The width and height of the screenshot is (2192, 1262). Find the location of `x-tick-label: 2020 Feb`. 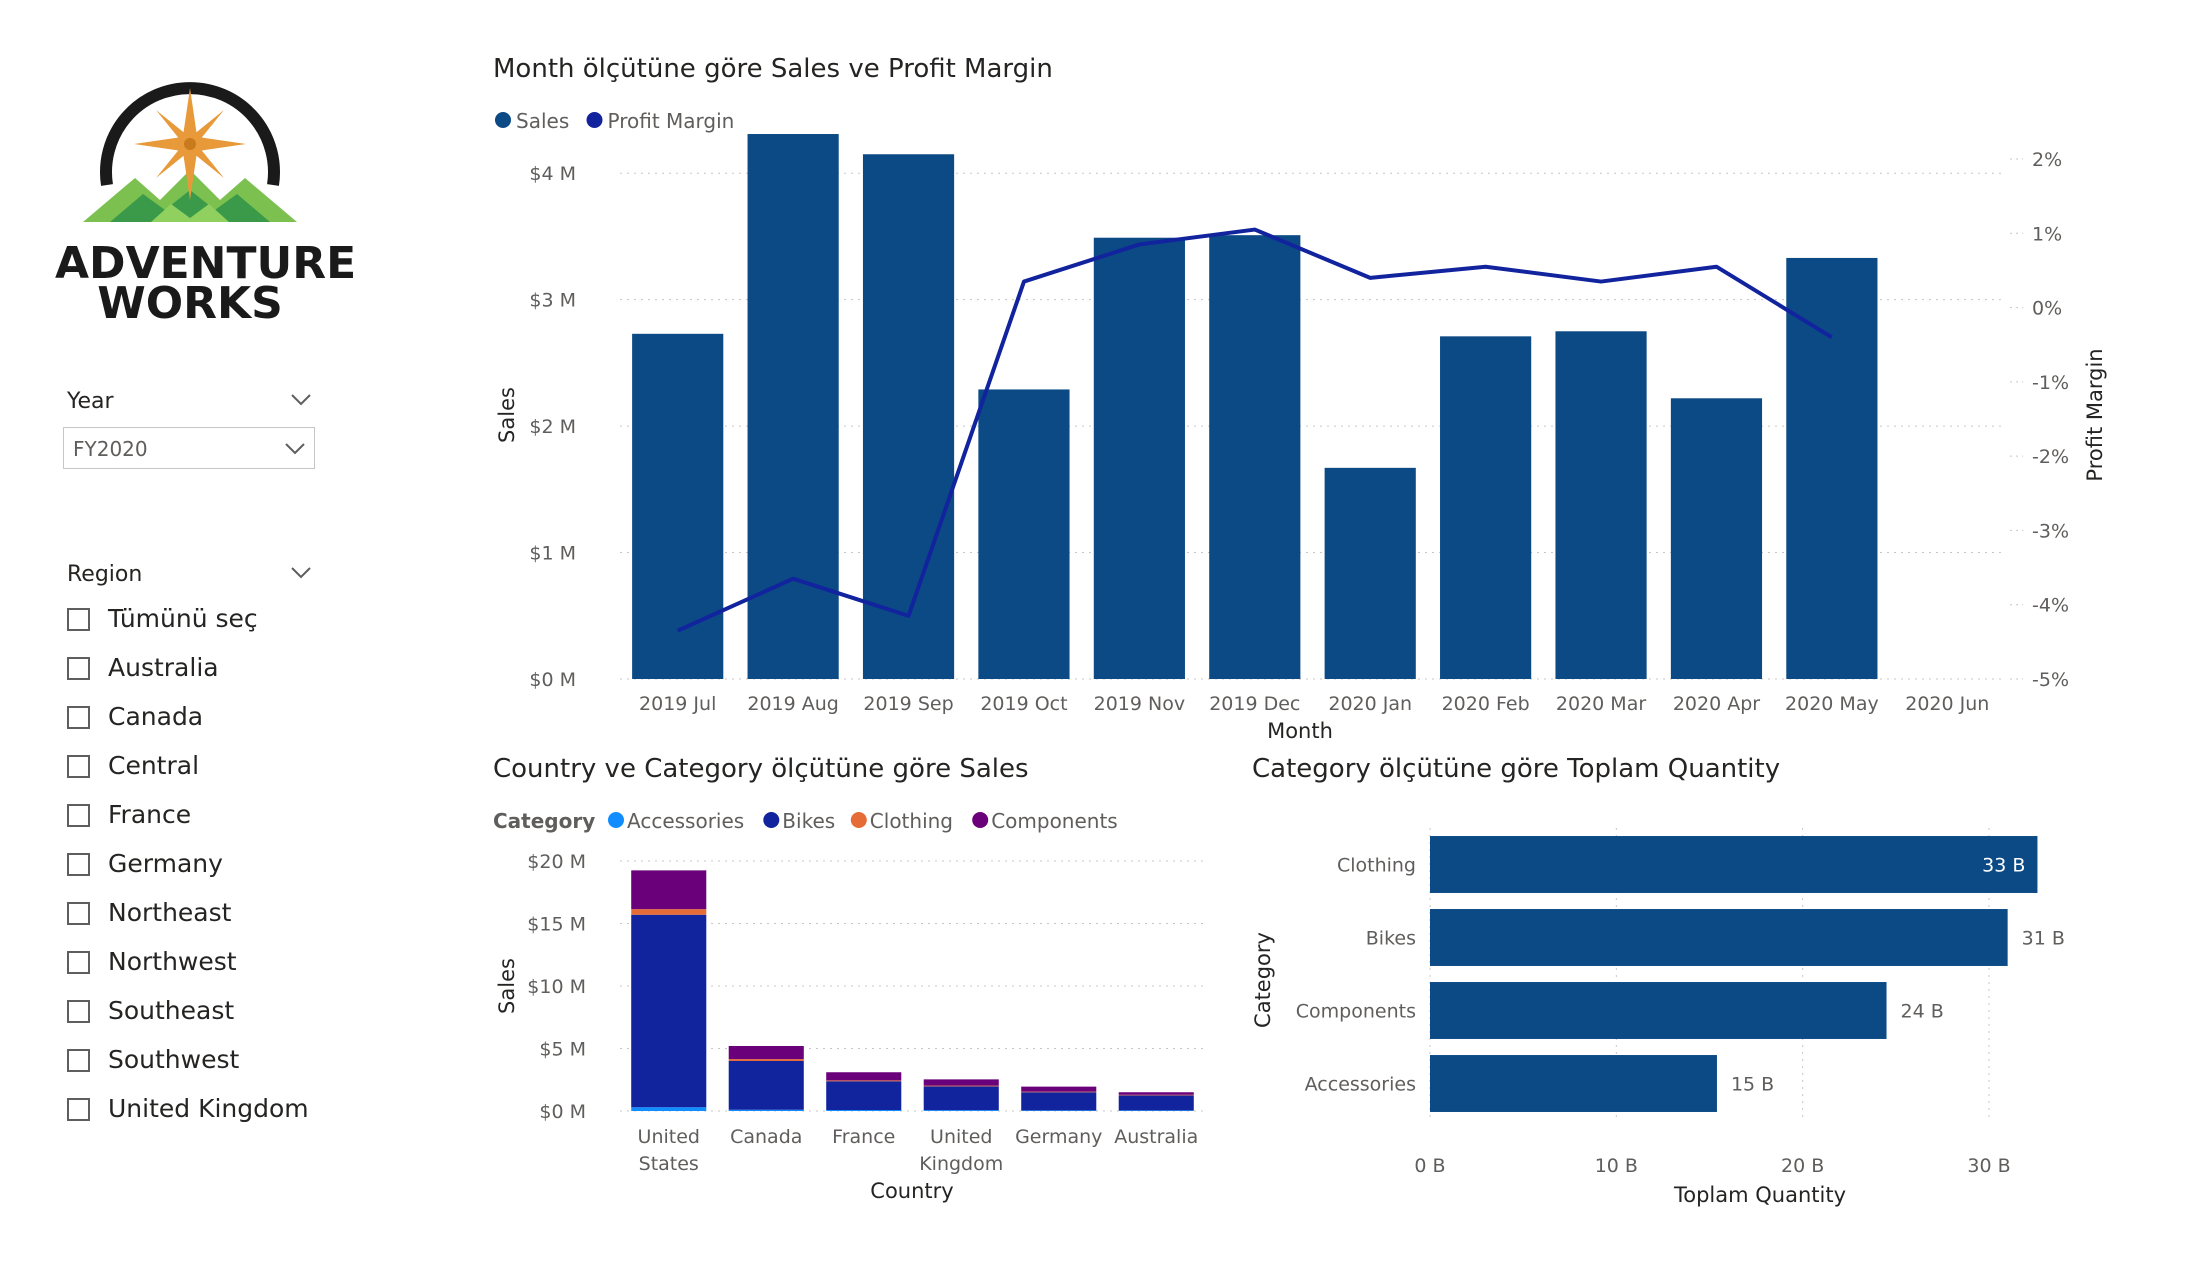

x-tick-label: 2020 Feb is located at coordinates (1486, 704).